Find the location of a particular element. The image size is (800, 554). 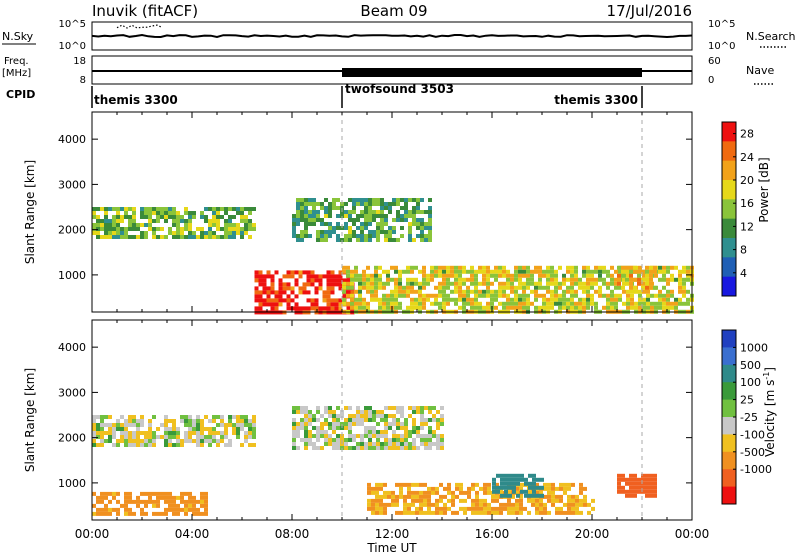

power-colorbar-label-tick: 8 is located at coordinates (743, 250).